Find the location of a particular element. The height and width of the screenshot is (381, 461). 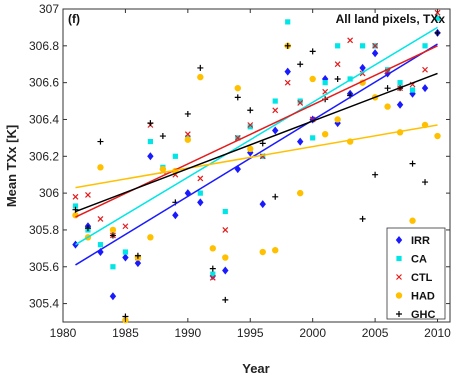

legend-label-had: HAD is located at coordinates (423, 297).